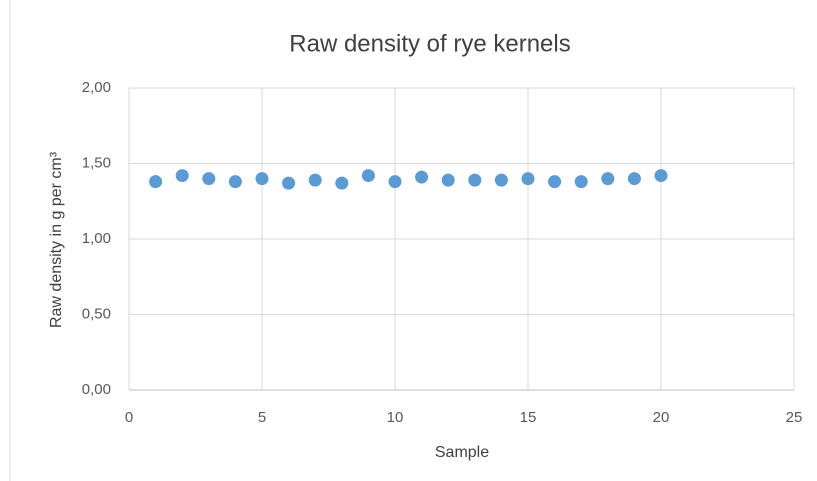 This screenshot has width=817, height=481. What do you see at coordinates (96, 87) in the screenshot?
I see `y-tick-label: 2,00` at bounding box center [96, 87].